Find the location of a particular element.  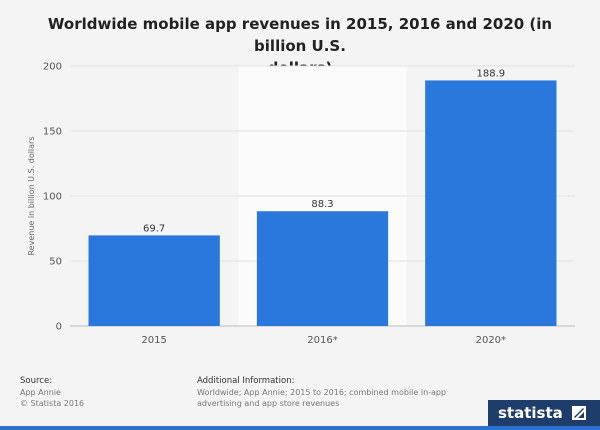

statista-logo: statista is located at coordinates (544, 413).